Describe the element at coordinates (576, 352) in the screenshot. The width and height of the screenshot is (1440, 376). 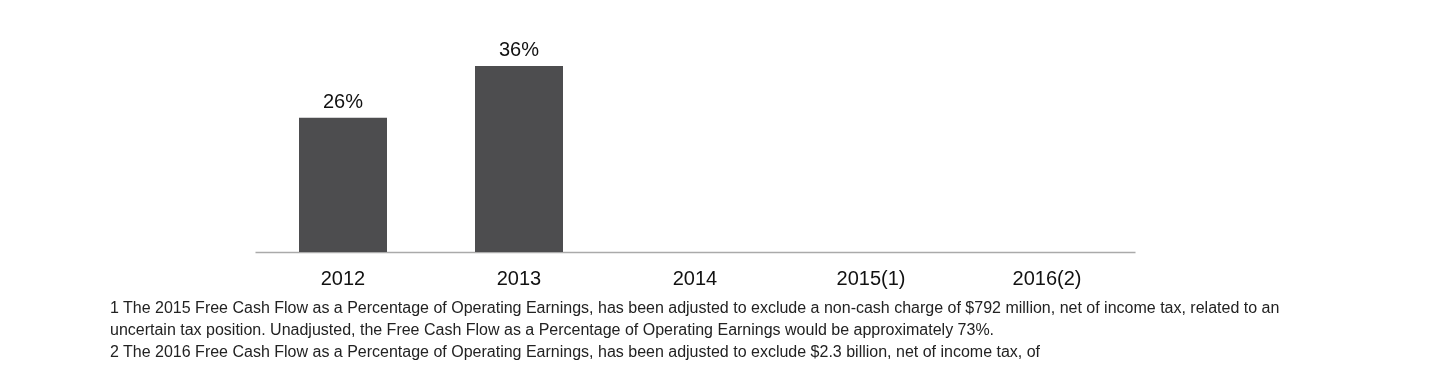
I see `text: 2 The 2016 Free Cash Flow as a Percentage of Operating Earnings, has been adjusted to exclude $2.3 billion, net of income tax, of` at that location.